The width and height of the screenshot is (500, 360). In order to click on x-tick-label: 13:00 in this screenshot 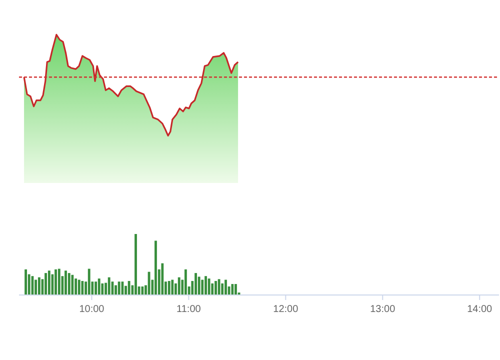, I will do `click(383, 309)`.